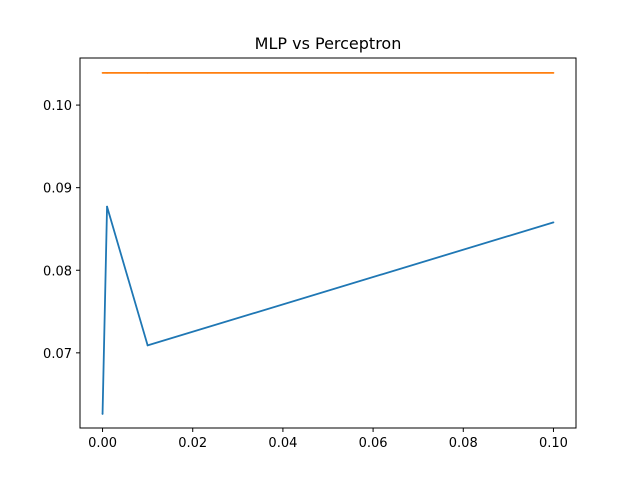  I want to click on x-tick-label: 0.10, so click(553, 443).